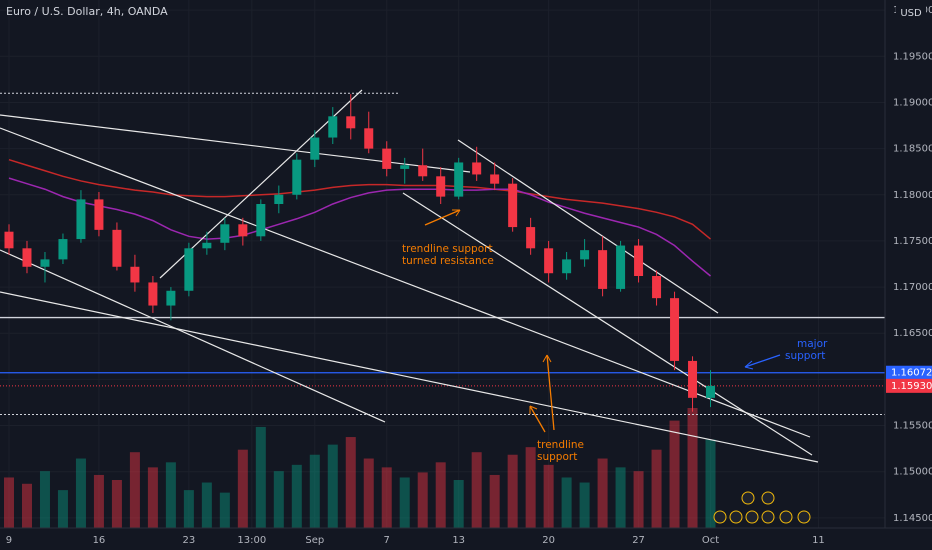 The image size is (932, 550). I want to click on y-tick-label: 1.17500, so click(912, 241).